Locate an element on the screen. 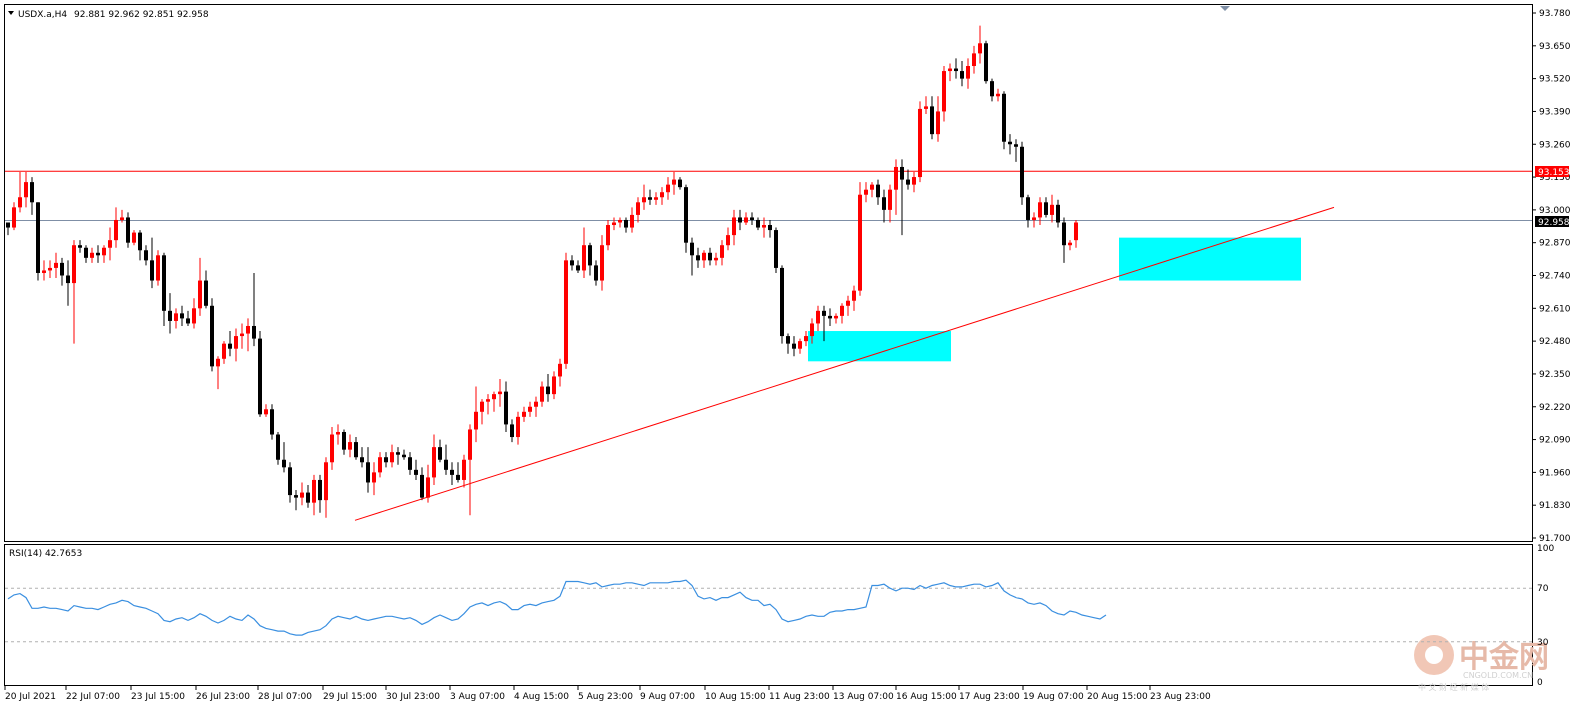 The width and height of the screenshot is (1576, 708). price-tick-label: 93.260 is located at coordinates (1555, 145).